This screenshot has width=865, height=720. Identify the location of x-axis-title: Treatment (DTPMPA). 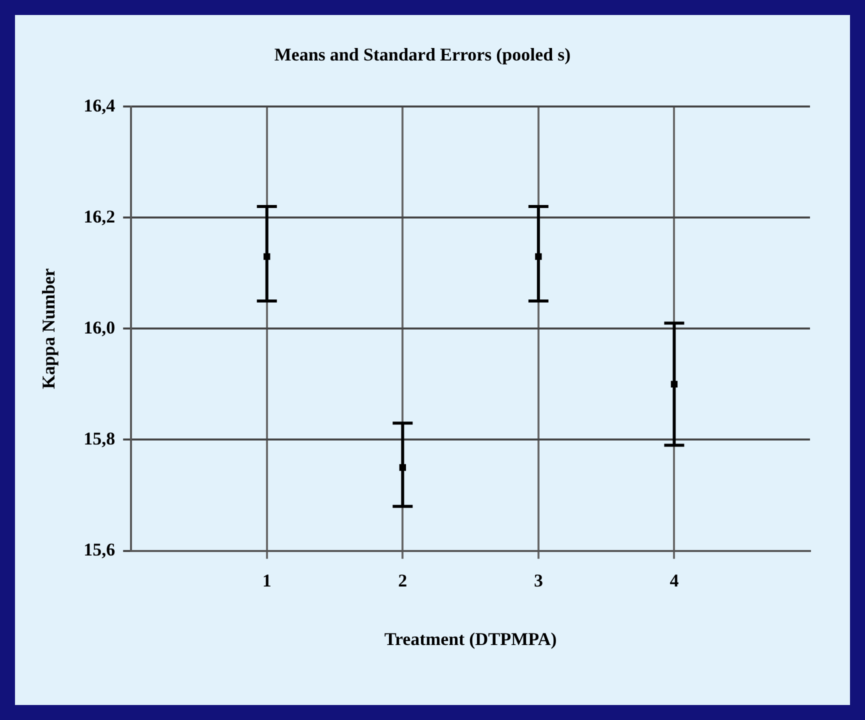
(470, 638).